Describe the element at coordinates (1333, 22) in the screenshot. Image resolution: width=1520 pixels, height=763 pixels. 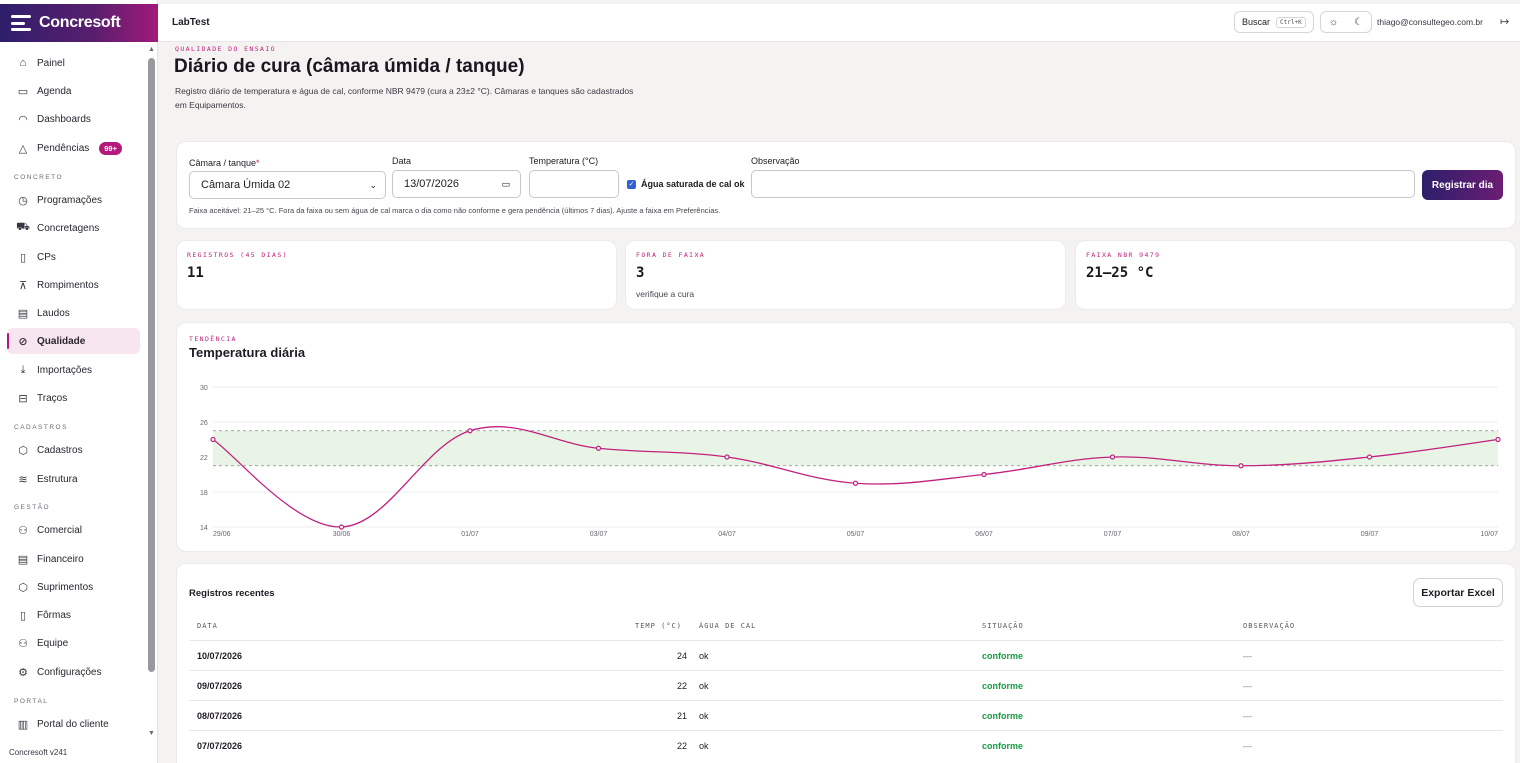
I see `sun-icon: ☼` at that location.